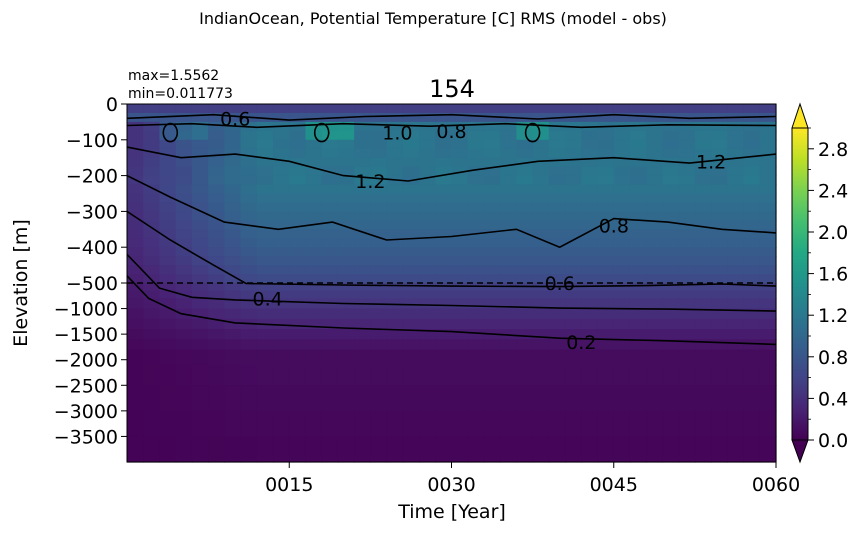  I want to click on colorbar-gradient, so click(800, 284).